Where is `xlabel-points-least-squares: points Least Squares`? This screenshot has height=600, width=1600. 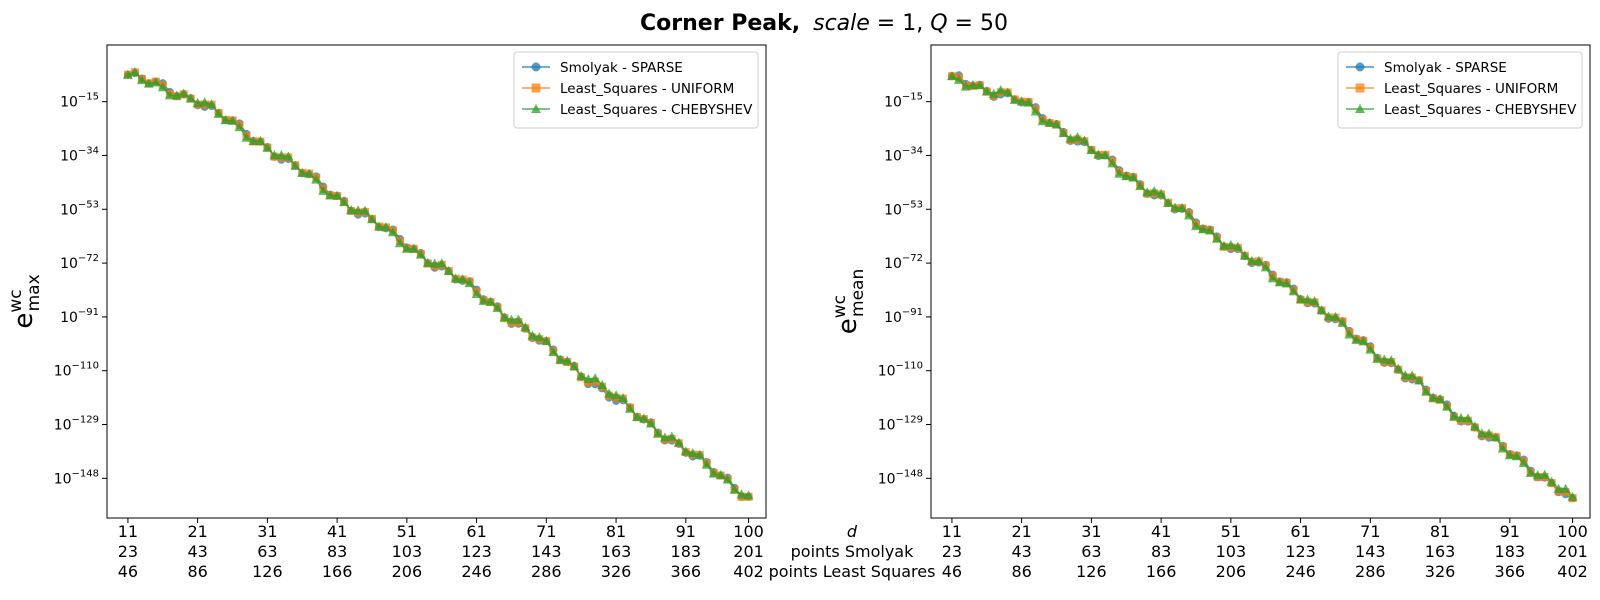
xlabel-points-least-squares: points Least Squares is located at coordinates (852, 571).